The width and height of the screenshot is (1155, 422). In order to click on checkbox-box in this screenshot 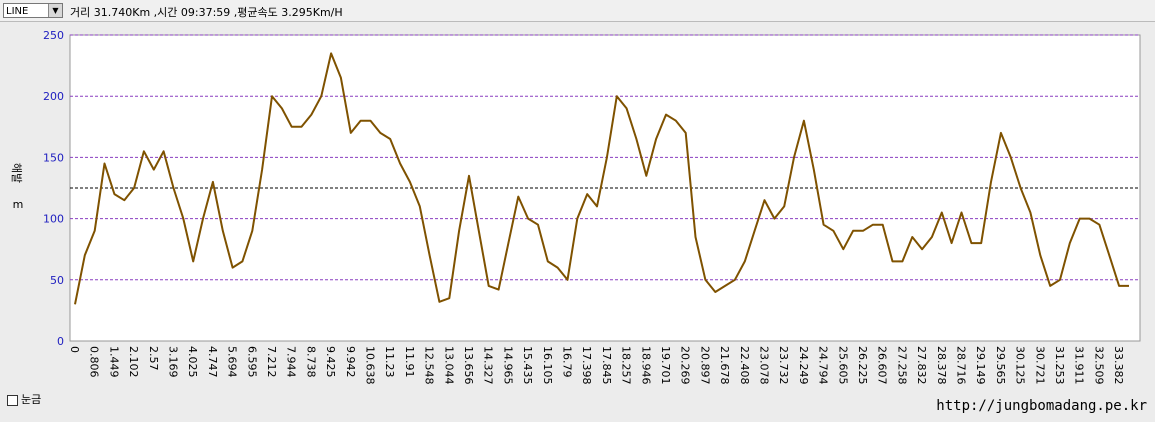, I will do `click(12, 400)`.